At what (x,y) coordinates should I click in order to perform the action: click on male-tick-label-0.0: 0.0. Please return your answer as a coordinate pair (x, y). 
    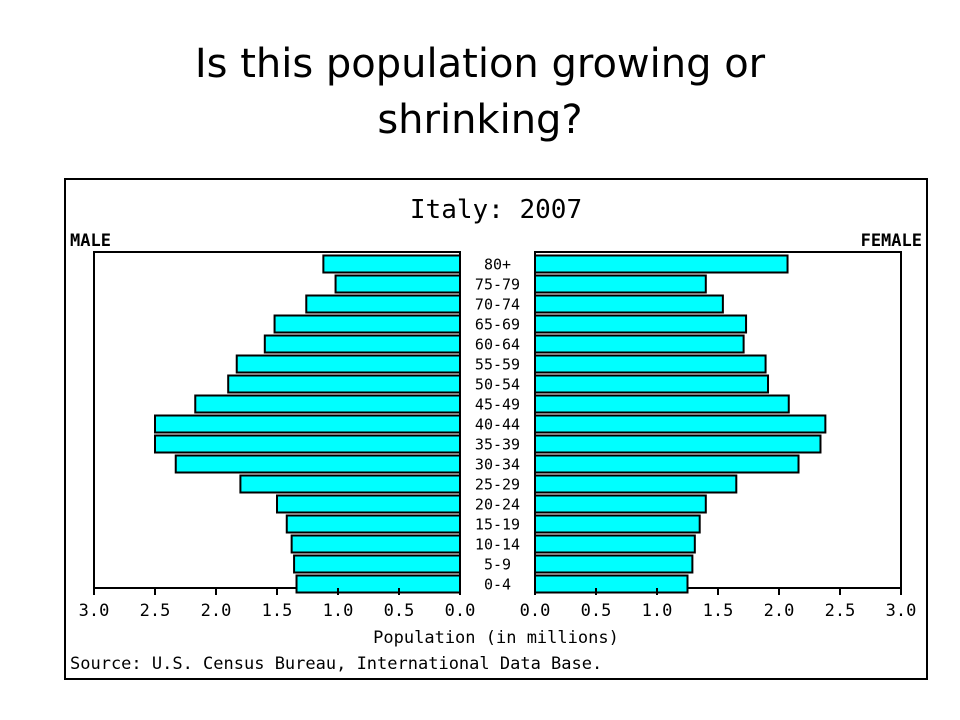
    Looking at the image, I should click on (460, 611).